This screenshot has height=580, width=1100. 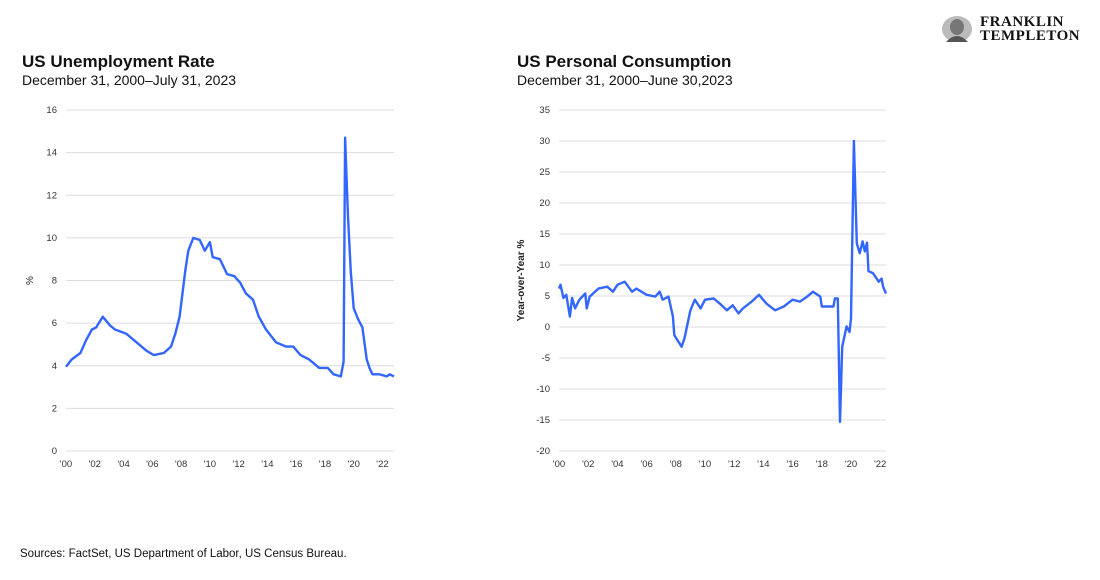 I want to click on franklin-templeton-logo: FRANKLIN TEMPLETON, so click(x=1010, y=29).